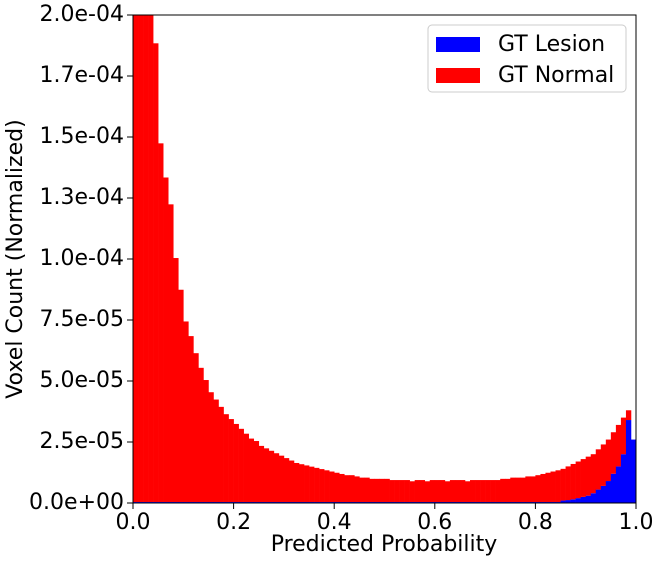 The height and width of the screenshot is (562, 660). What do you see at coordinates (15, 258) in the screenshot?
I see `y-axis-label: Voxel Count (Normalized)` at bounding box center [15, 258].